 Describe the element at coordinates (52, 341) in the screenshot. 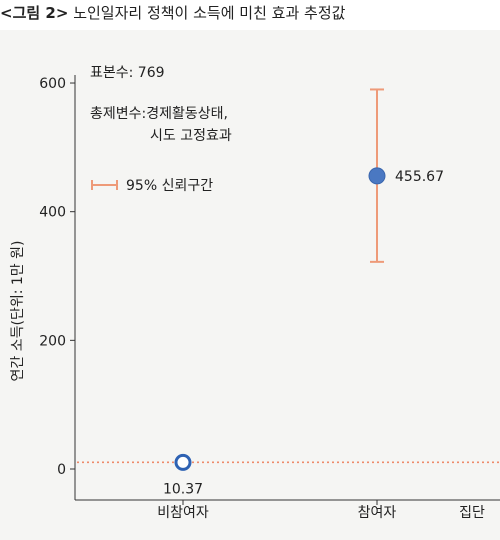

I see `y-tick-label-200: 200` at that location.